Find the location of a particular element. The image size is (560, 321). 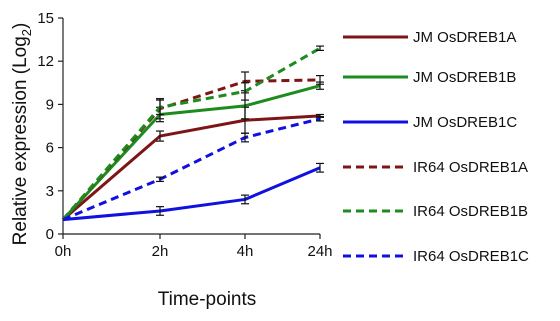

legend-item: JM OsDREB1B is located at coordinates (429, 77).